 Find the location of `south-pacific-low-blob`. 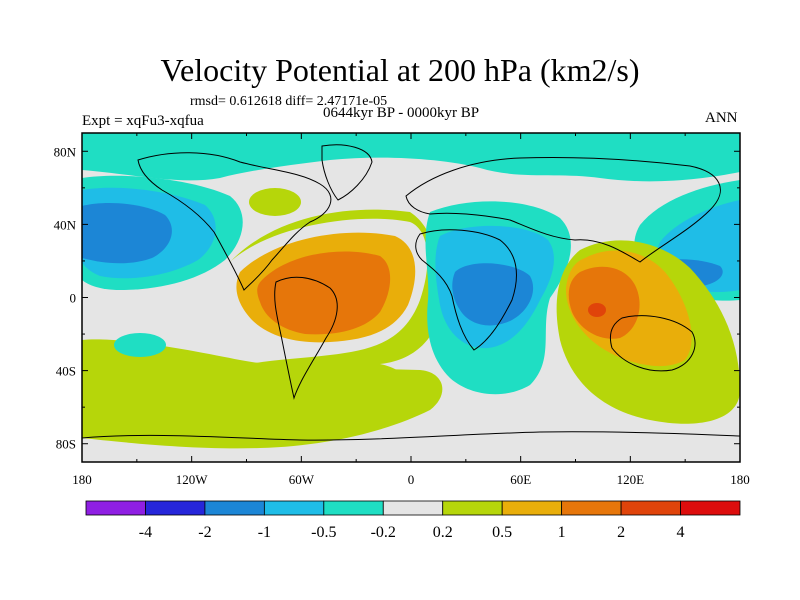

south-pacific-low-blob is located at coordinates (140, 345).